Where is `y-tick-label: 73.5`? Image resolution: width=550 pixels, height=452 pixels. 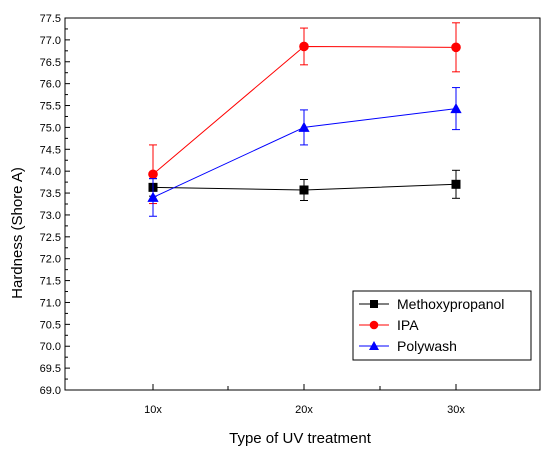 y-tick-label: 73.5 is located at coordinates (50, 194).